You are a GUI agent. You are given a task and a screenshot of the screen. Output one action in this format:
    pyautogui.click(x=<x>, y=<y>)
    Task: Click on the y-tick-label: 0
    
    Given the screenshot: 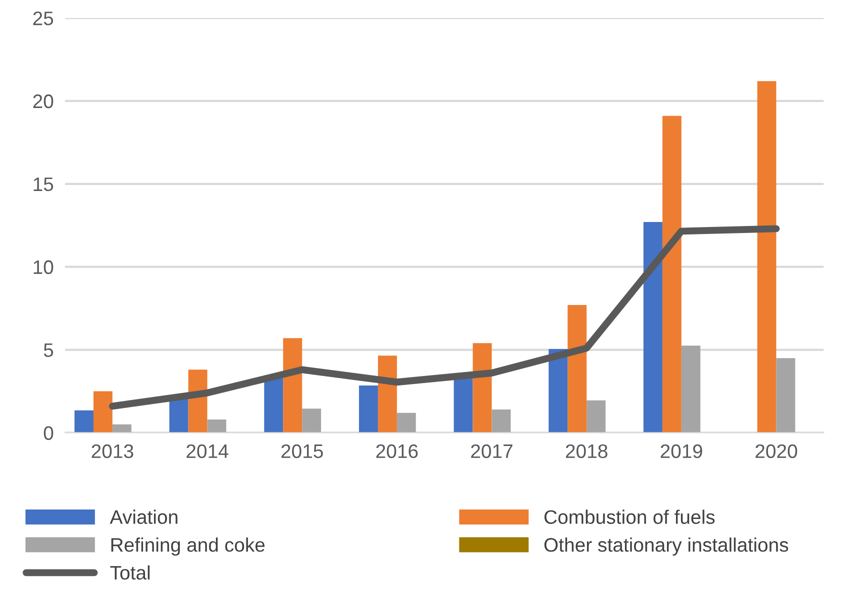 What is the action you would take?
    pyautogui.click(x=49, y=433)
    